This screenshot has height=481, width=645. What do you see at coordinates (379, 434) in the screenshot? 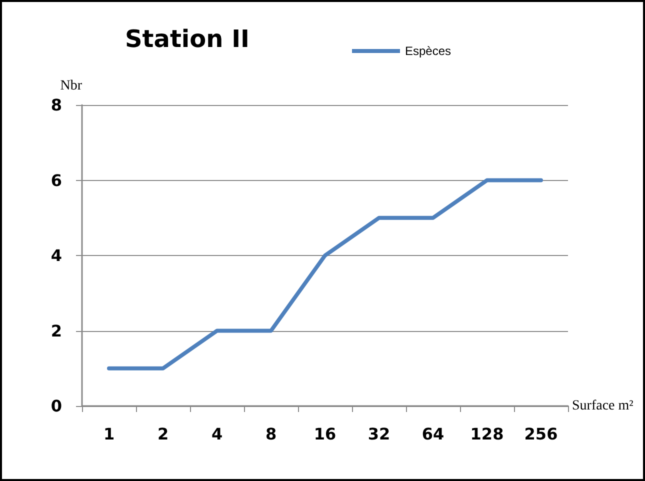
I see `x-tick-label: 32` at bounding box center [379, 434].